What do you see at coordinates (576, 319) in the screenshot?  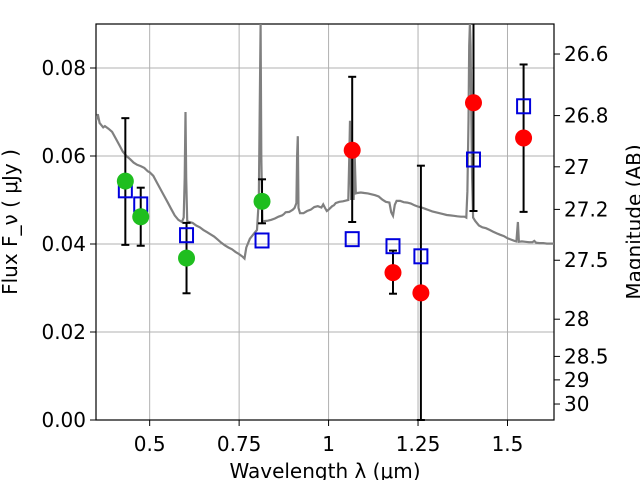 I see `y2-tick-label: 28` at bounding box center [576, 319].